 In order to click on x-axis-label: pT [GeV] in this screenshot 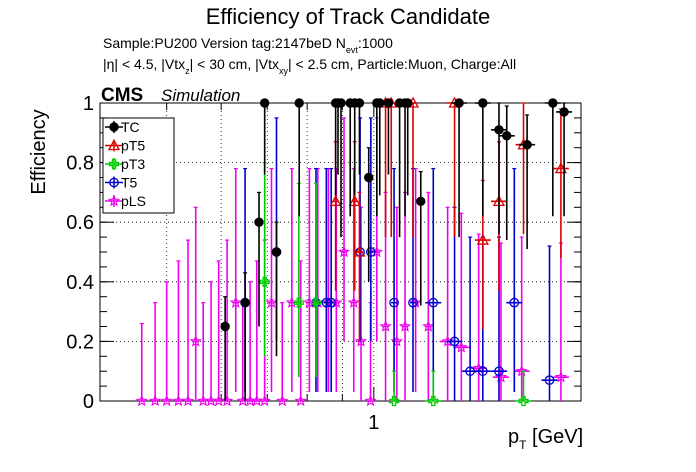, I will do `click(545, 439)`.